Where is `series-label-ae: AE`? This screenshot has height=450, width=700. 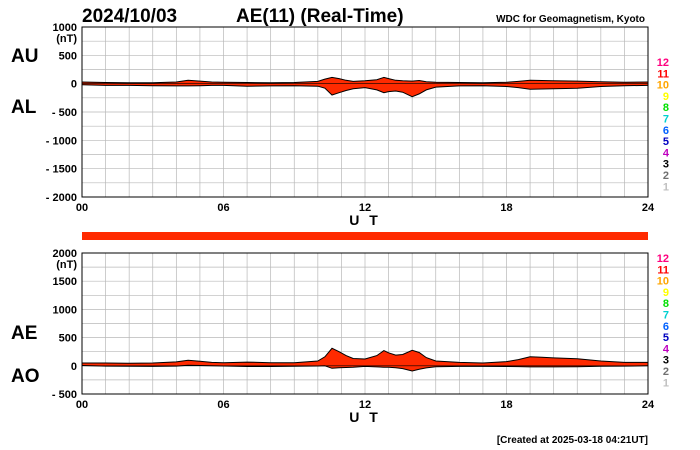
series-label-ae: AE is located at coordinates (24, 333).